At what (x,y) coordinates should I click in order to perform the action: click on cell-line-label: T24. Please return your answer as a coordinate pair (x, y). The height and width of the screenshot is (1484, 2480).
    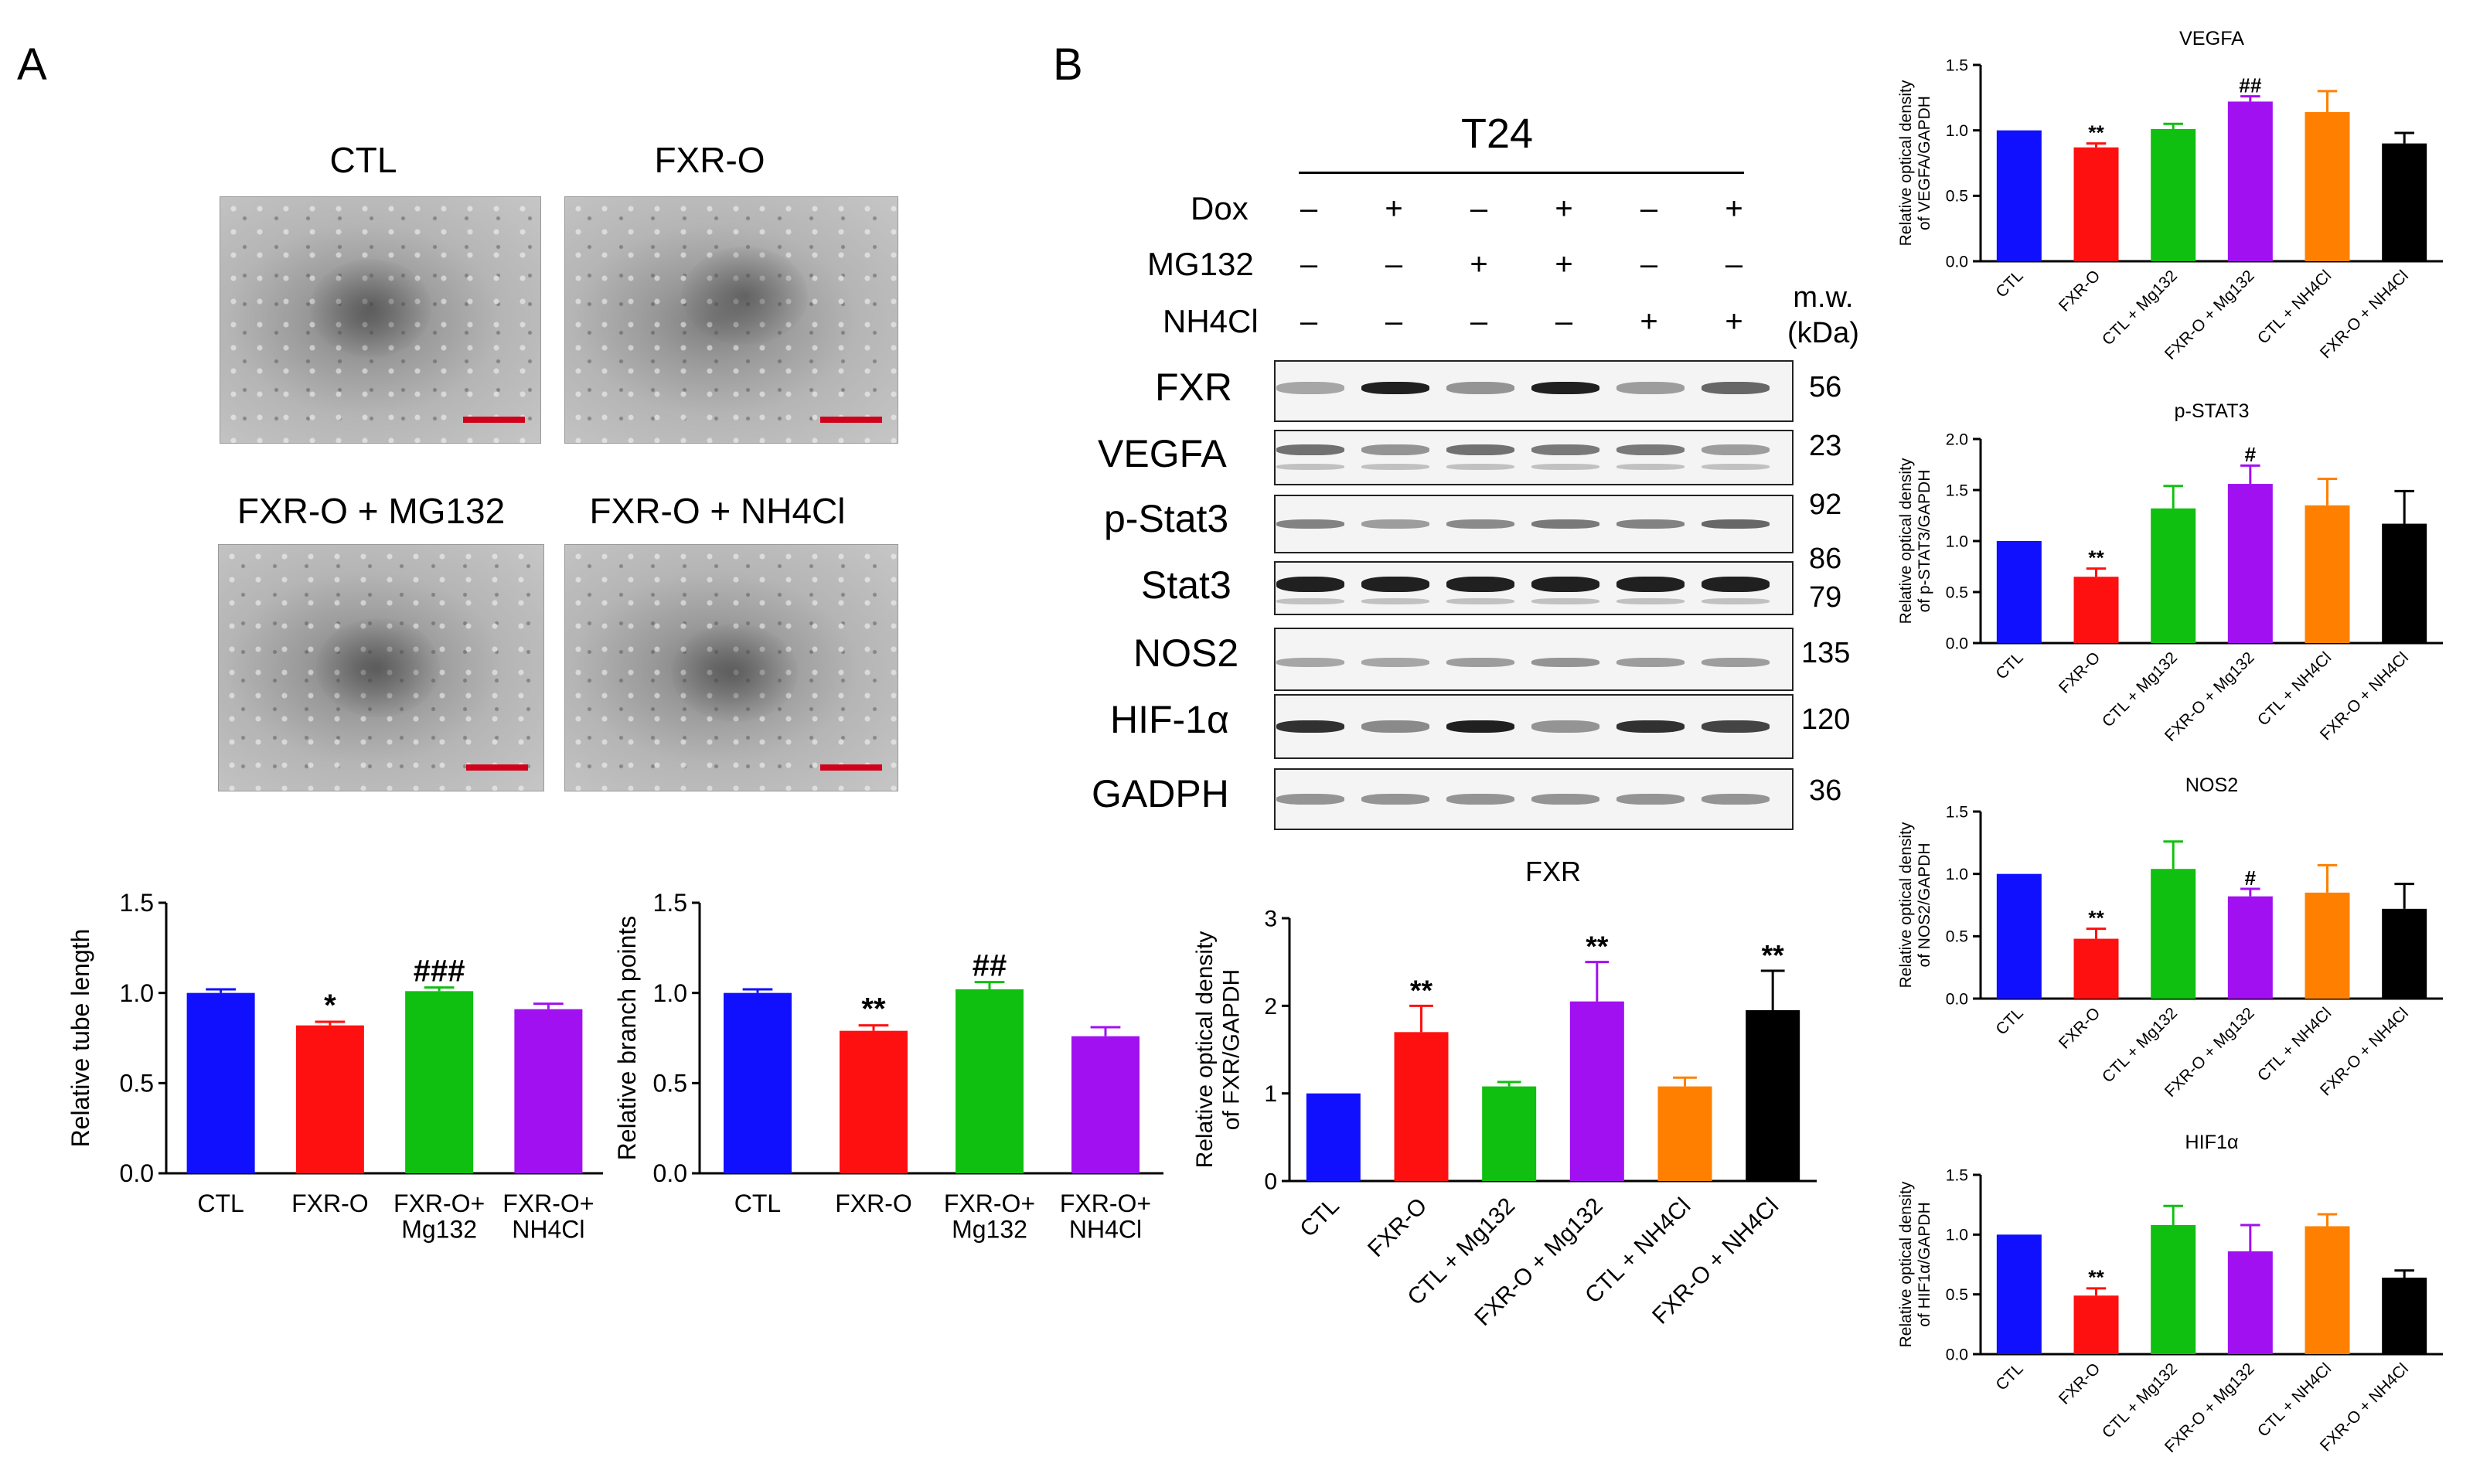
    Looking at the image, I should click on (1497, 134).